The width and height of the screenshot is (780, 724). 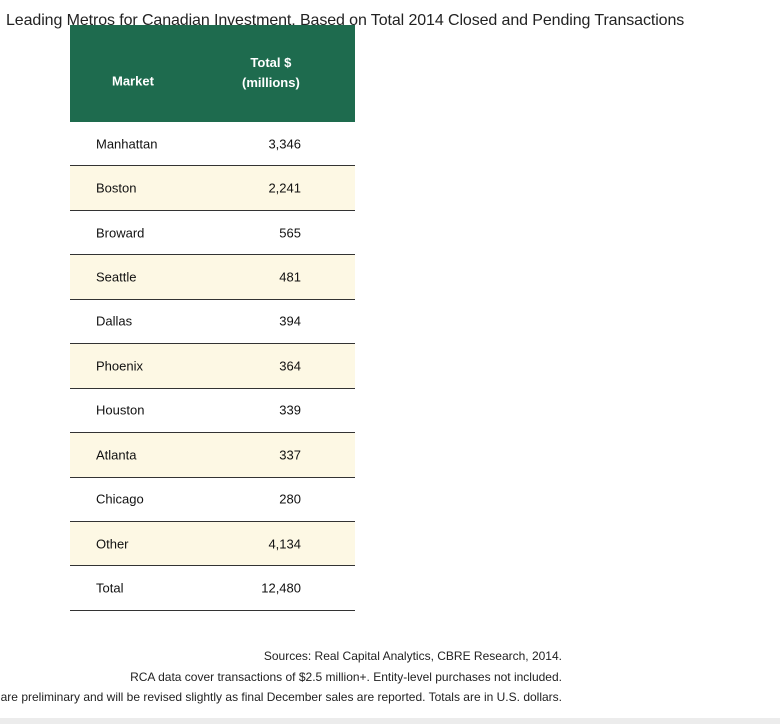 I want to click on table-row: Seattle 481, so click(x=212, y=277).